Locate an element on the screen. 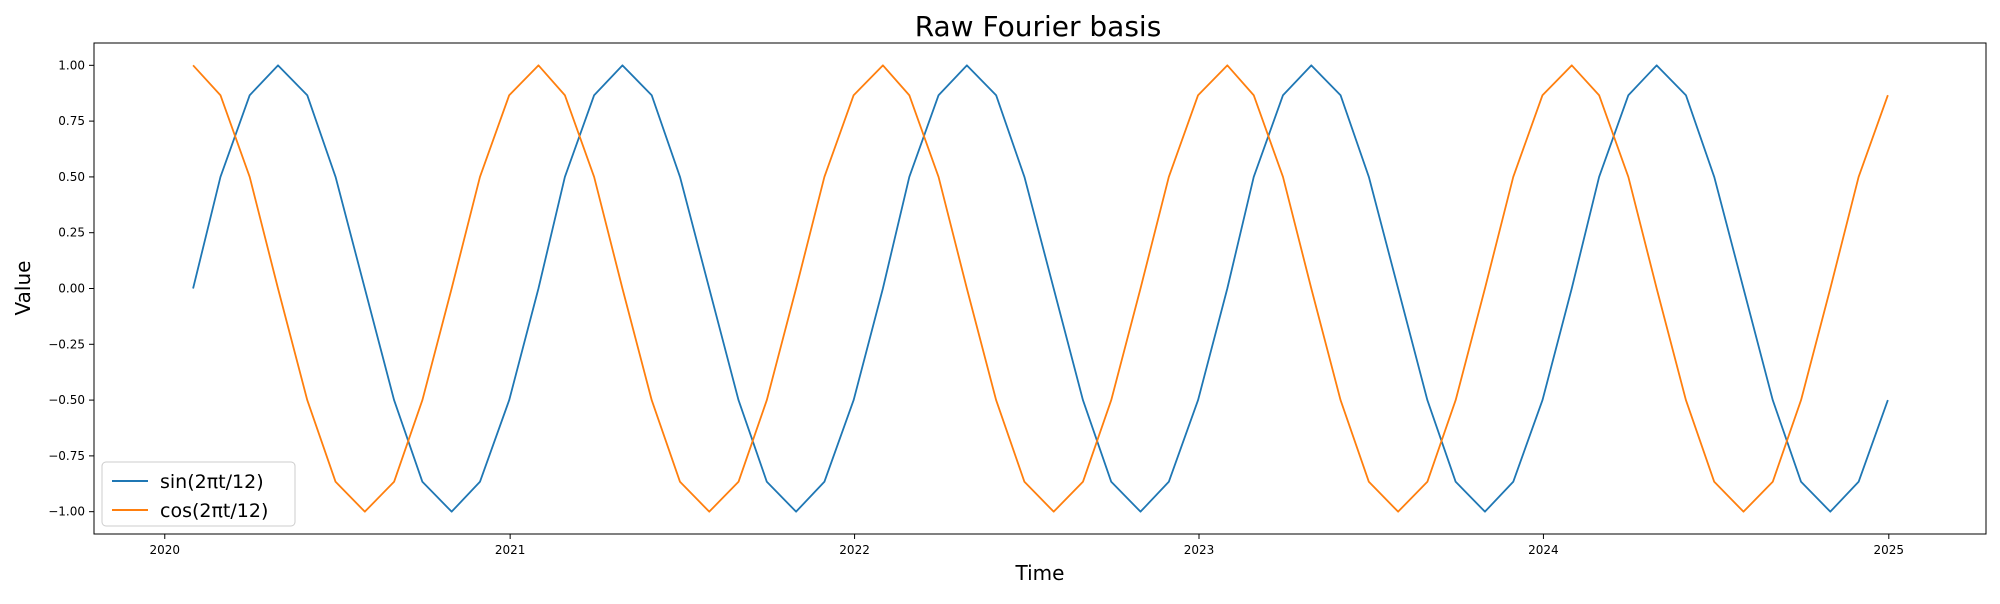 This screenshot has height=604, width=2000. x-tick-label: 2025 is located at coordinates (1889, 550).